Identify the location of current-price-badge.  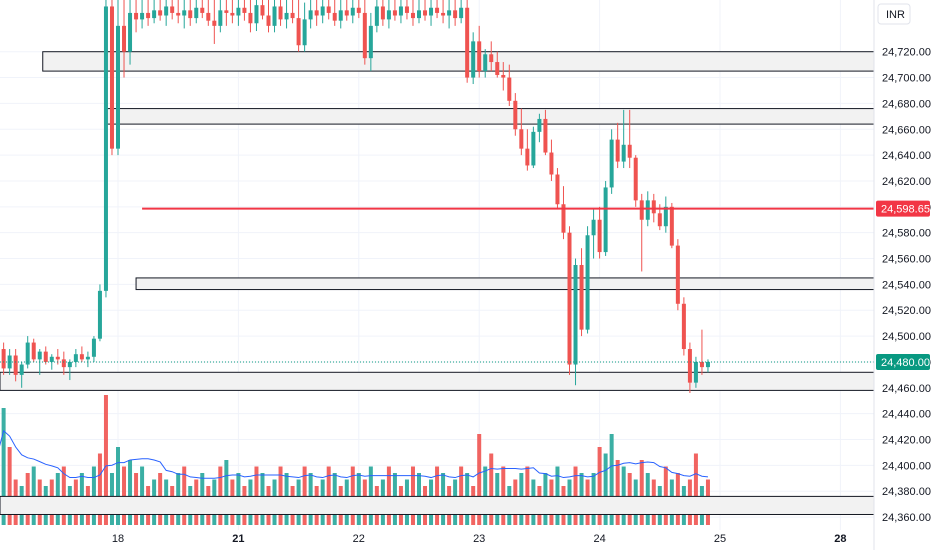
(903, 361).